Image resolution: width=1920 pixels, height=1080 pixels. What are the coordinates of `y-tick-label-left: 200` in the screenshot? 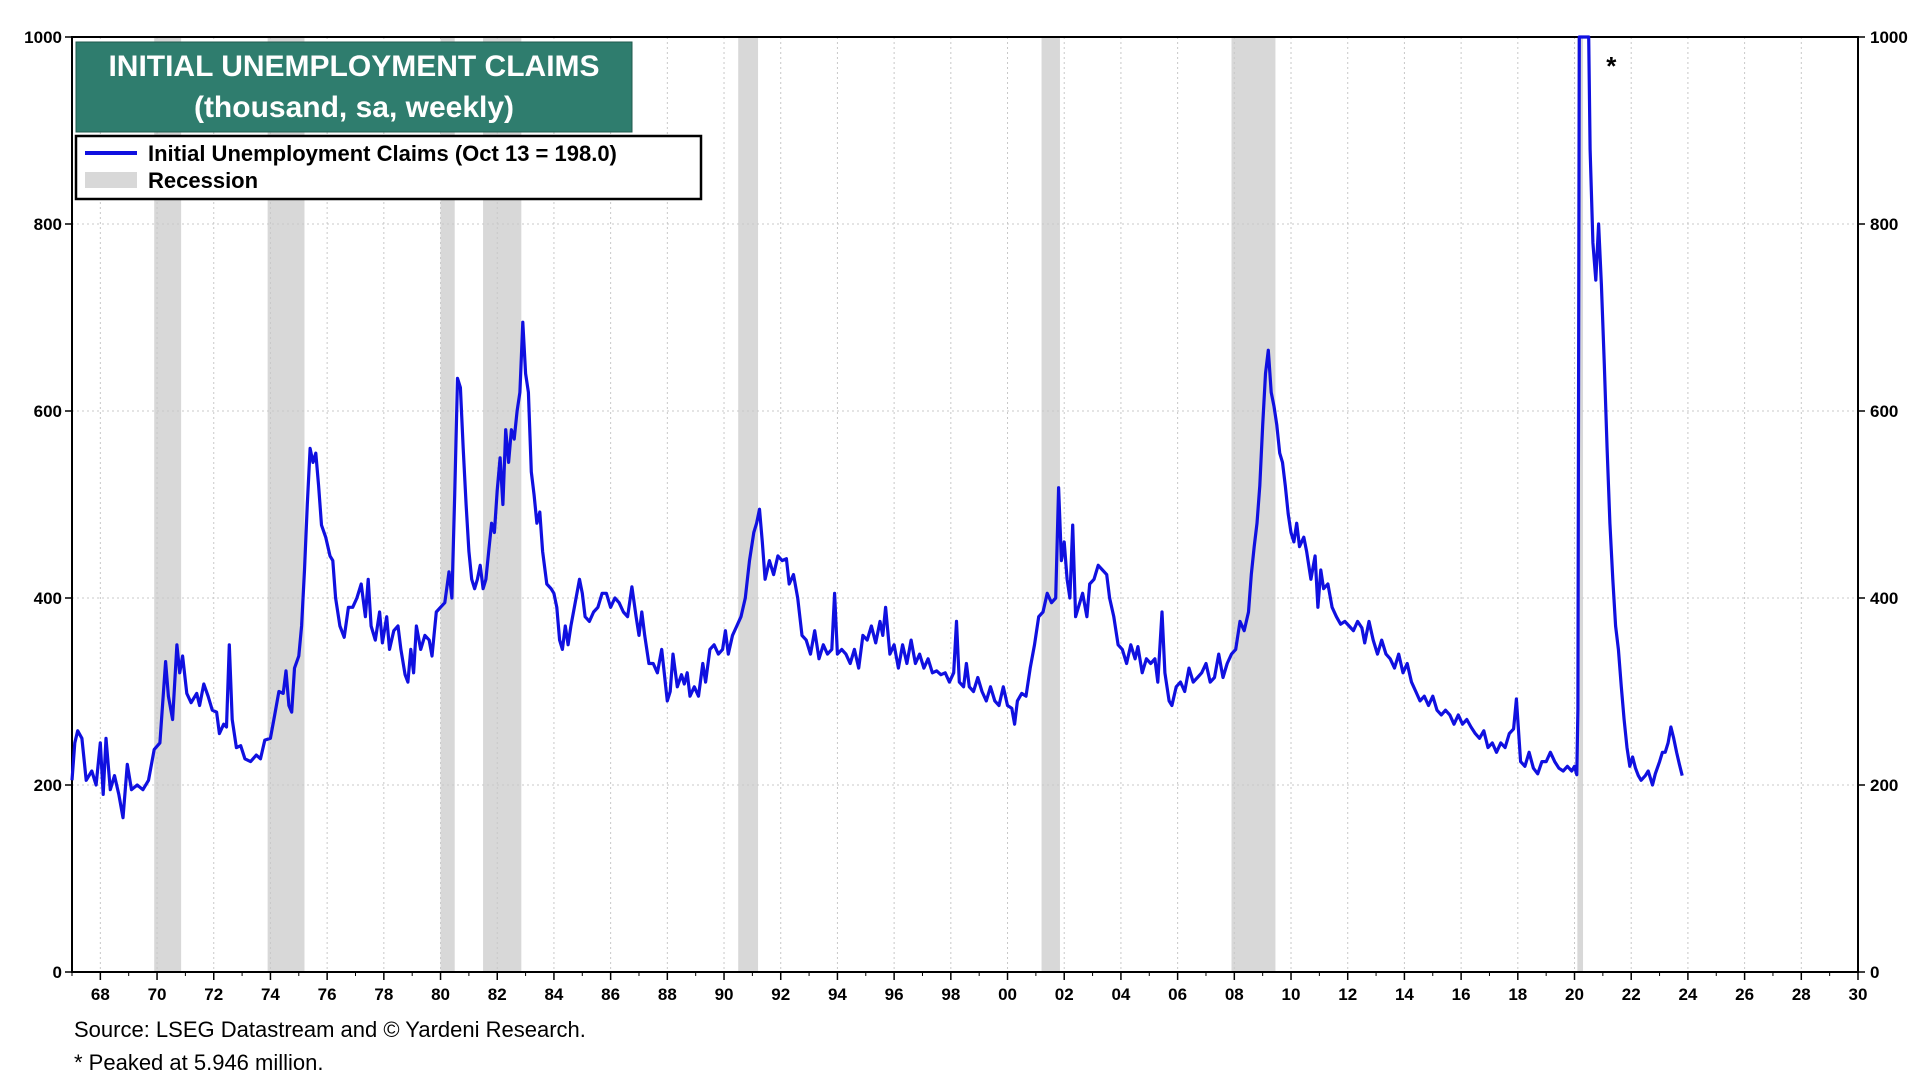 It's located at (48, 785).